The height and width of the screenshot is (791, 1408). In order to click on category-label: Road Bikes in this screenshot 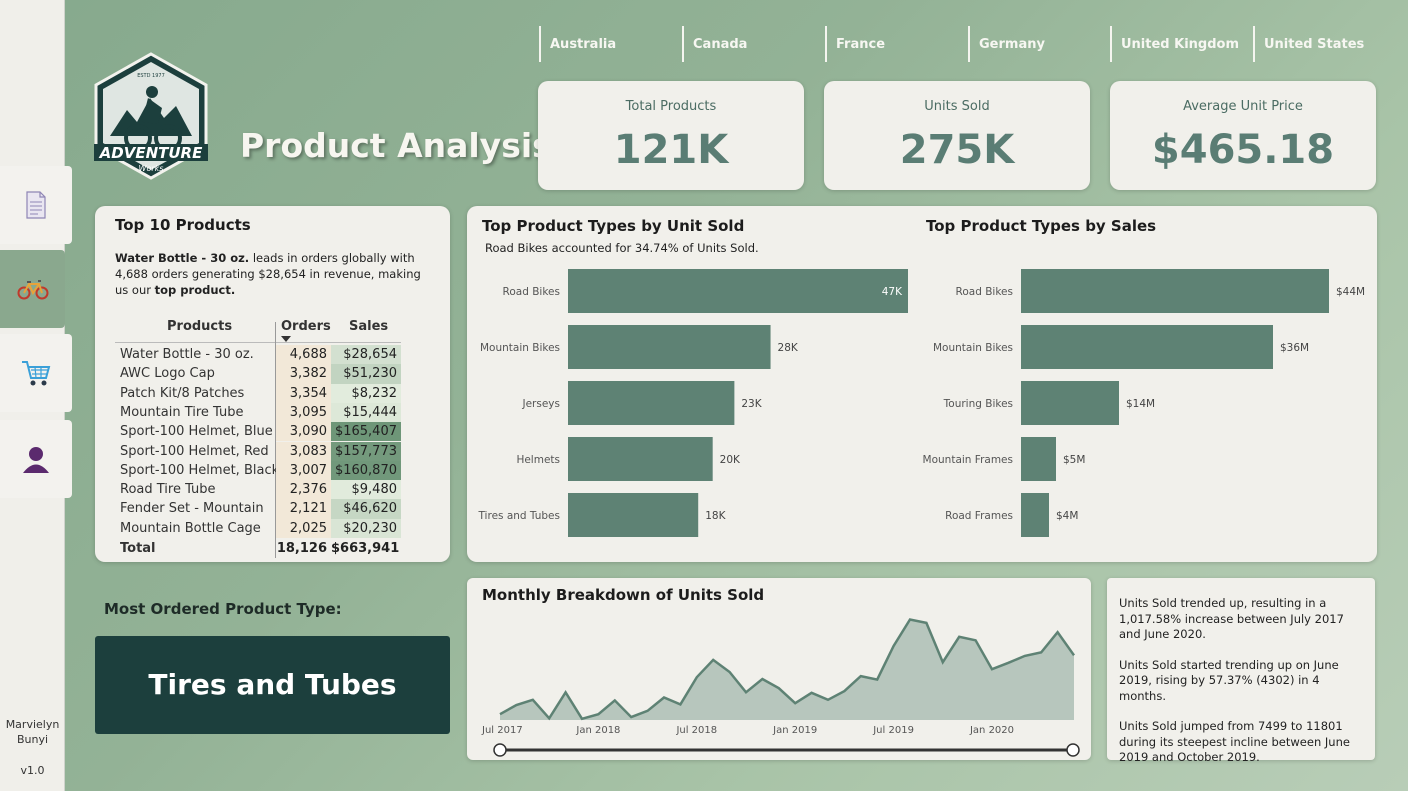, I will do `click(531, 292)`.